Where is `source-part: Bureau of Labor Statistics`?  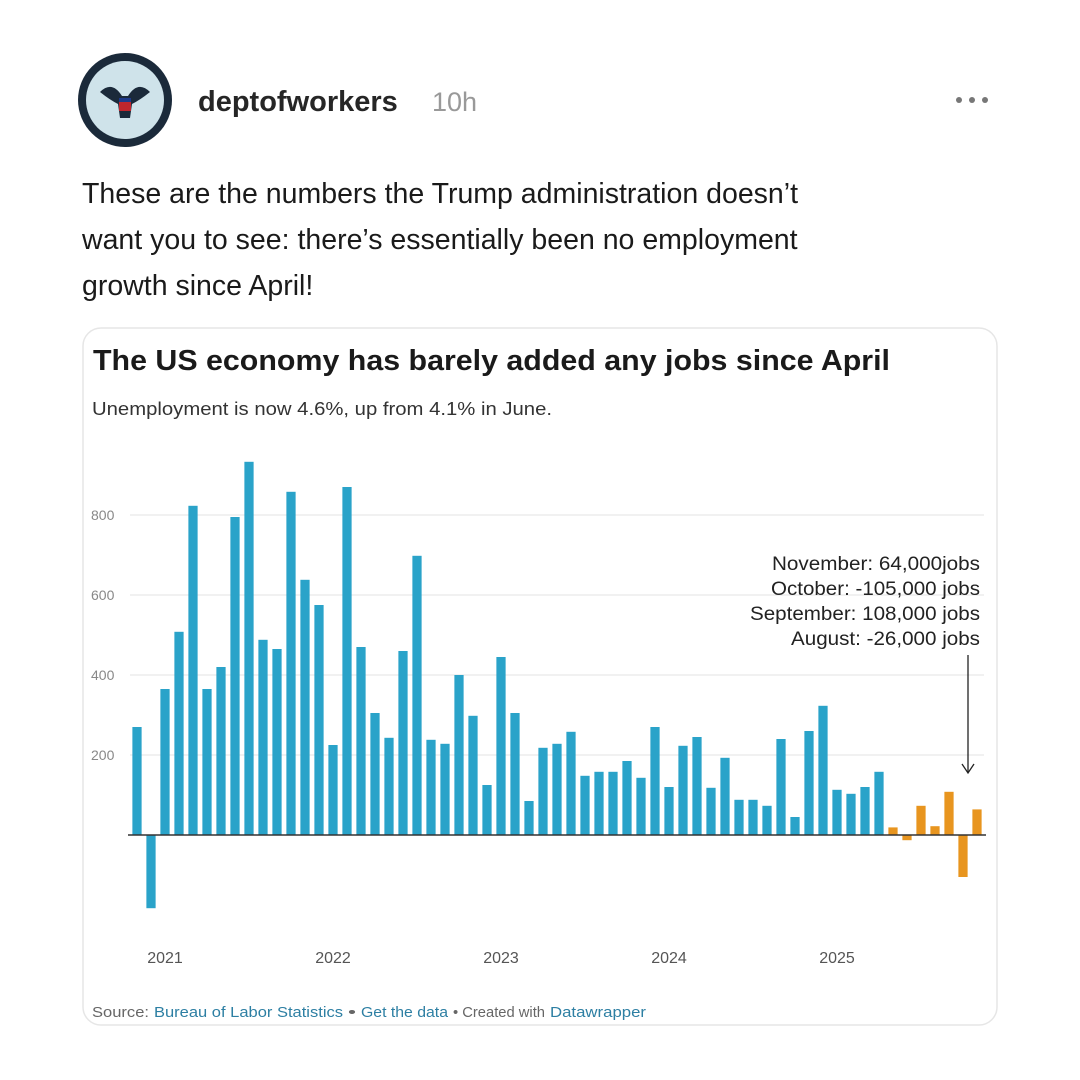
source-part: Bureau of Labor Statistics is located at coordinates (248, 1013).